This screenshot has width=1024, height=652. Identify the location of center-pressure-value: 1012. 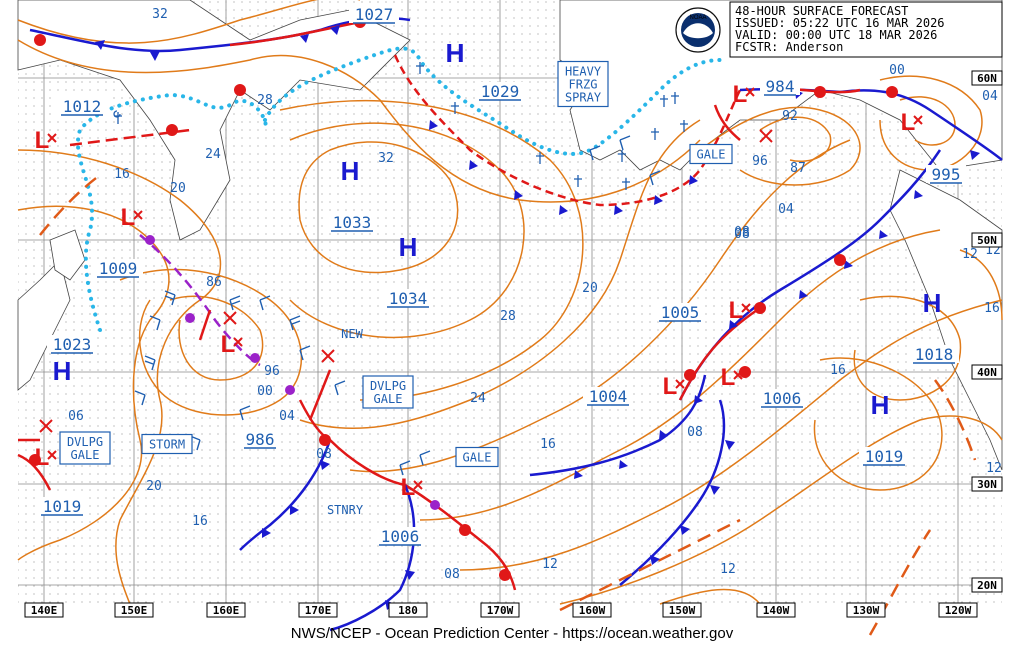
(82, 106).